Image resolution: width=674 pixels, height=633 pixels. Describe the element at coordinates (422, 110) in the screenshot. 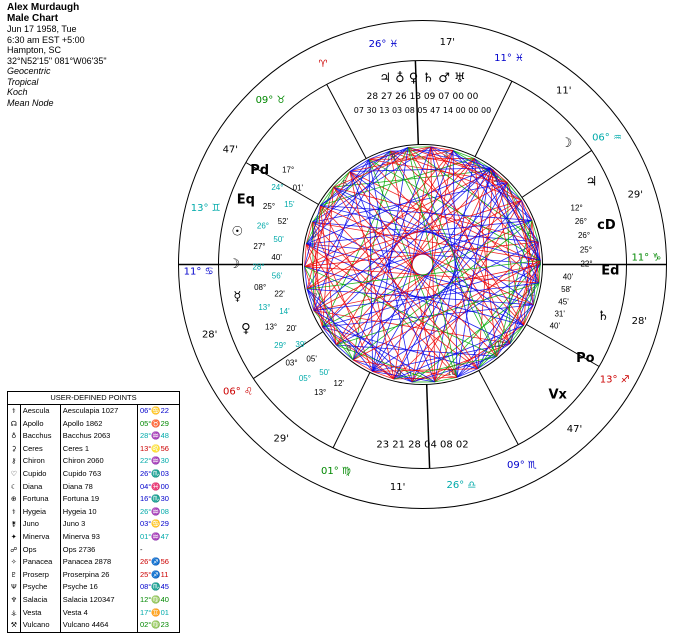

I see `second-degree-row: 07 30 13 03 08 05 47 14 00 00 00` at that location.